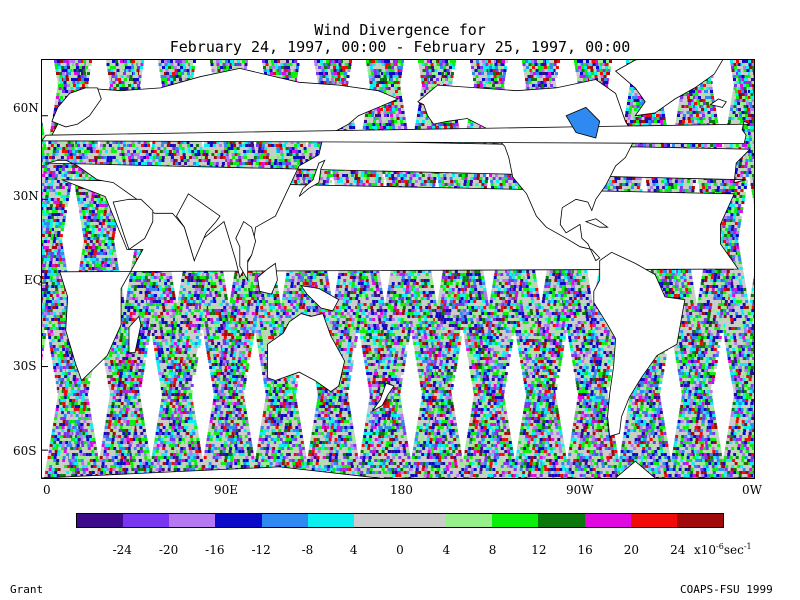 The image size is (800, 600). Describe the element at coordinates (383, 397) in the screenshot. I see `land-new-zealand` at that location.